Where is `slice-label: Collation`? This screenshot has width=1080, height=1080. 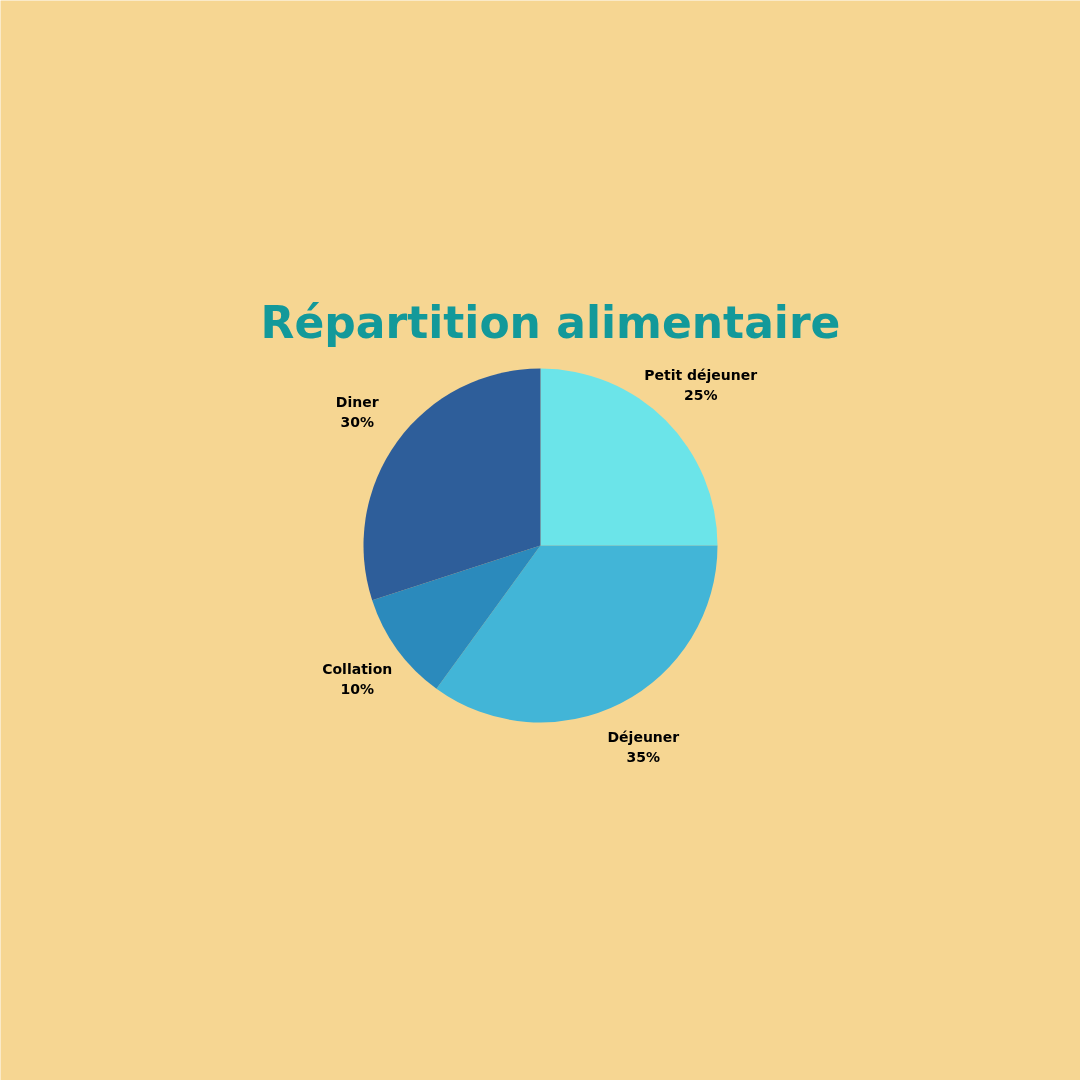
slice-label: Collation is located at coordinates (357, 668).